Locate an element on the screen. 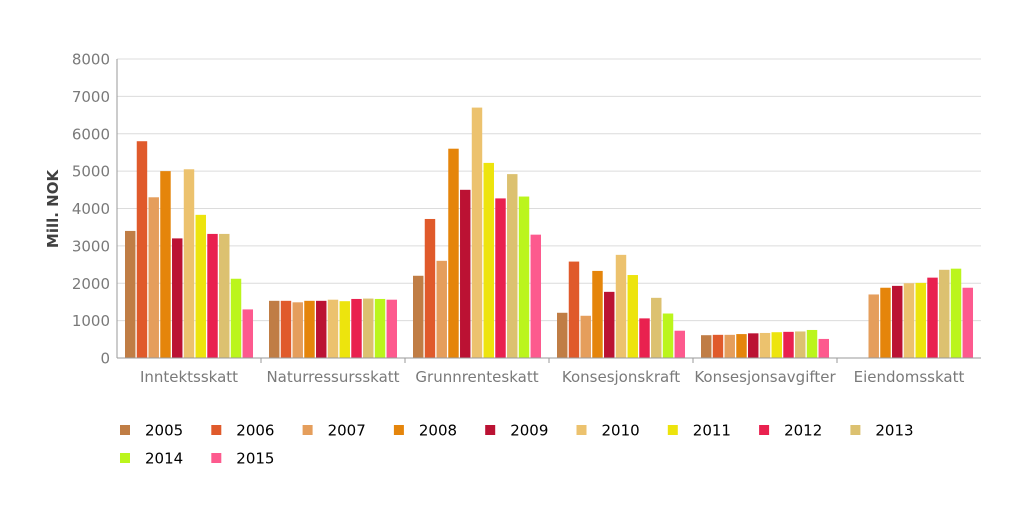  category-label: Konsesjonsavgifter is located at coordinates (765, 377).